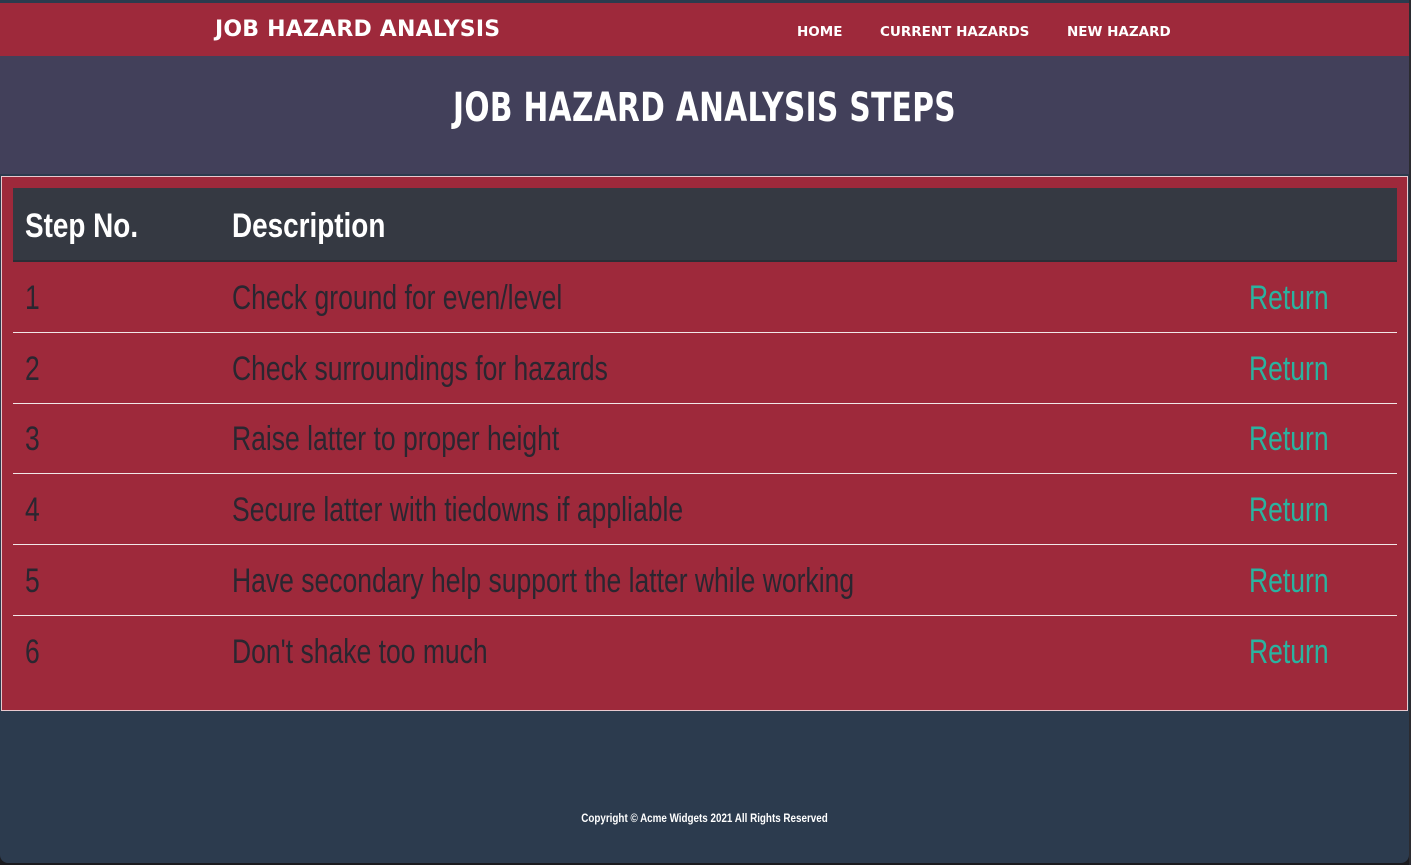 This screenshot has width=1411, height=865. Describe the element at coordinates (705, 225) in the screenshot. I see `table-header: Step No. Description` at that location.